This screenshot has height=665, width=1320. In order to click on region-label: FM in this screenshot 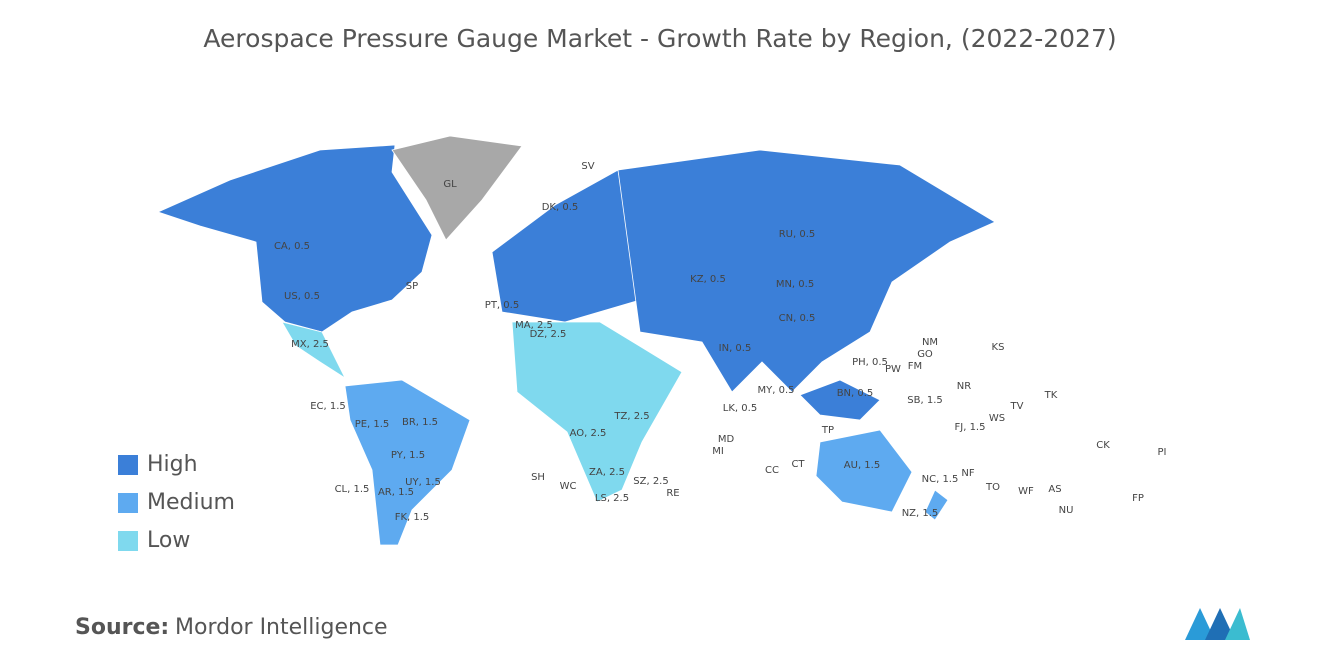, I will do `click(915, 366)`.